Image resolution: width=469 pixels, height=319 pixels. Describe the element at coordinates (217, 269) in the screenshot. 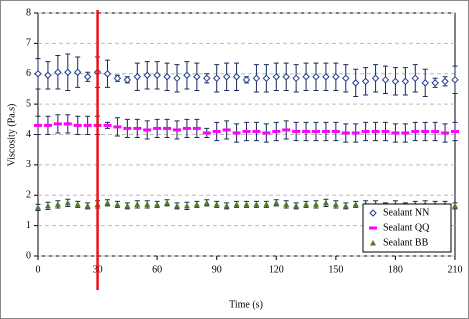

I see `x-tick-label: 90` at that location.